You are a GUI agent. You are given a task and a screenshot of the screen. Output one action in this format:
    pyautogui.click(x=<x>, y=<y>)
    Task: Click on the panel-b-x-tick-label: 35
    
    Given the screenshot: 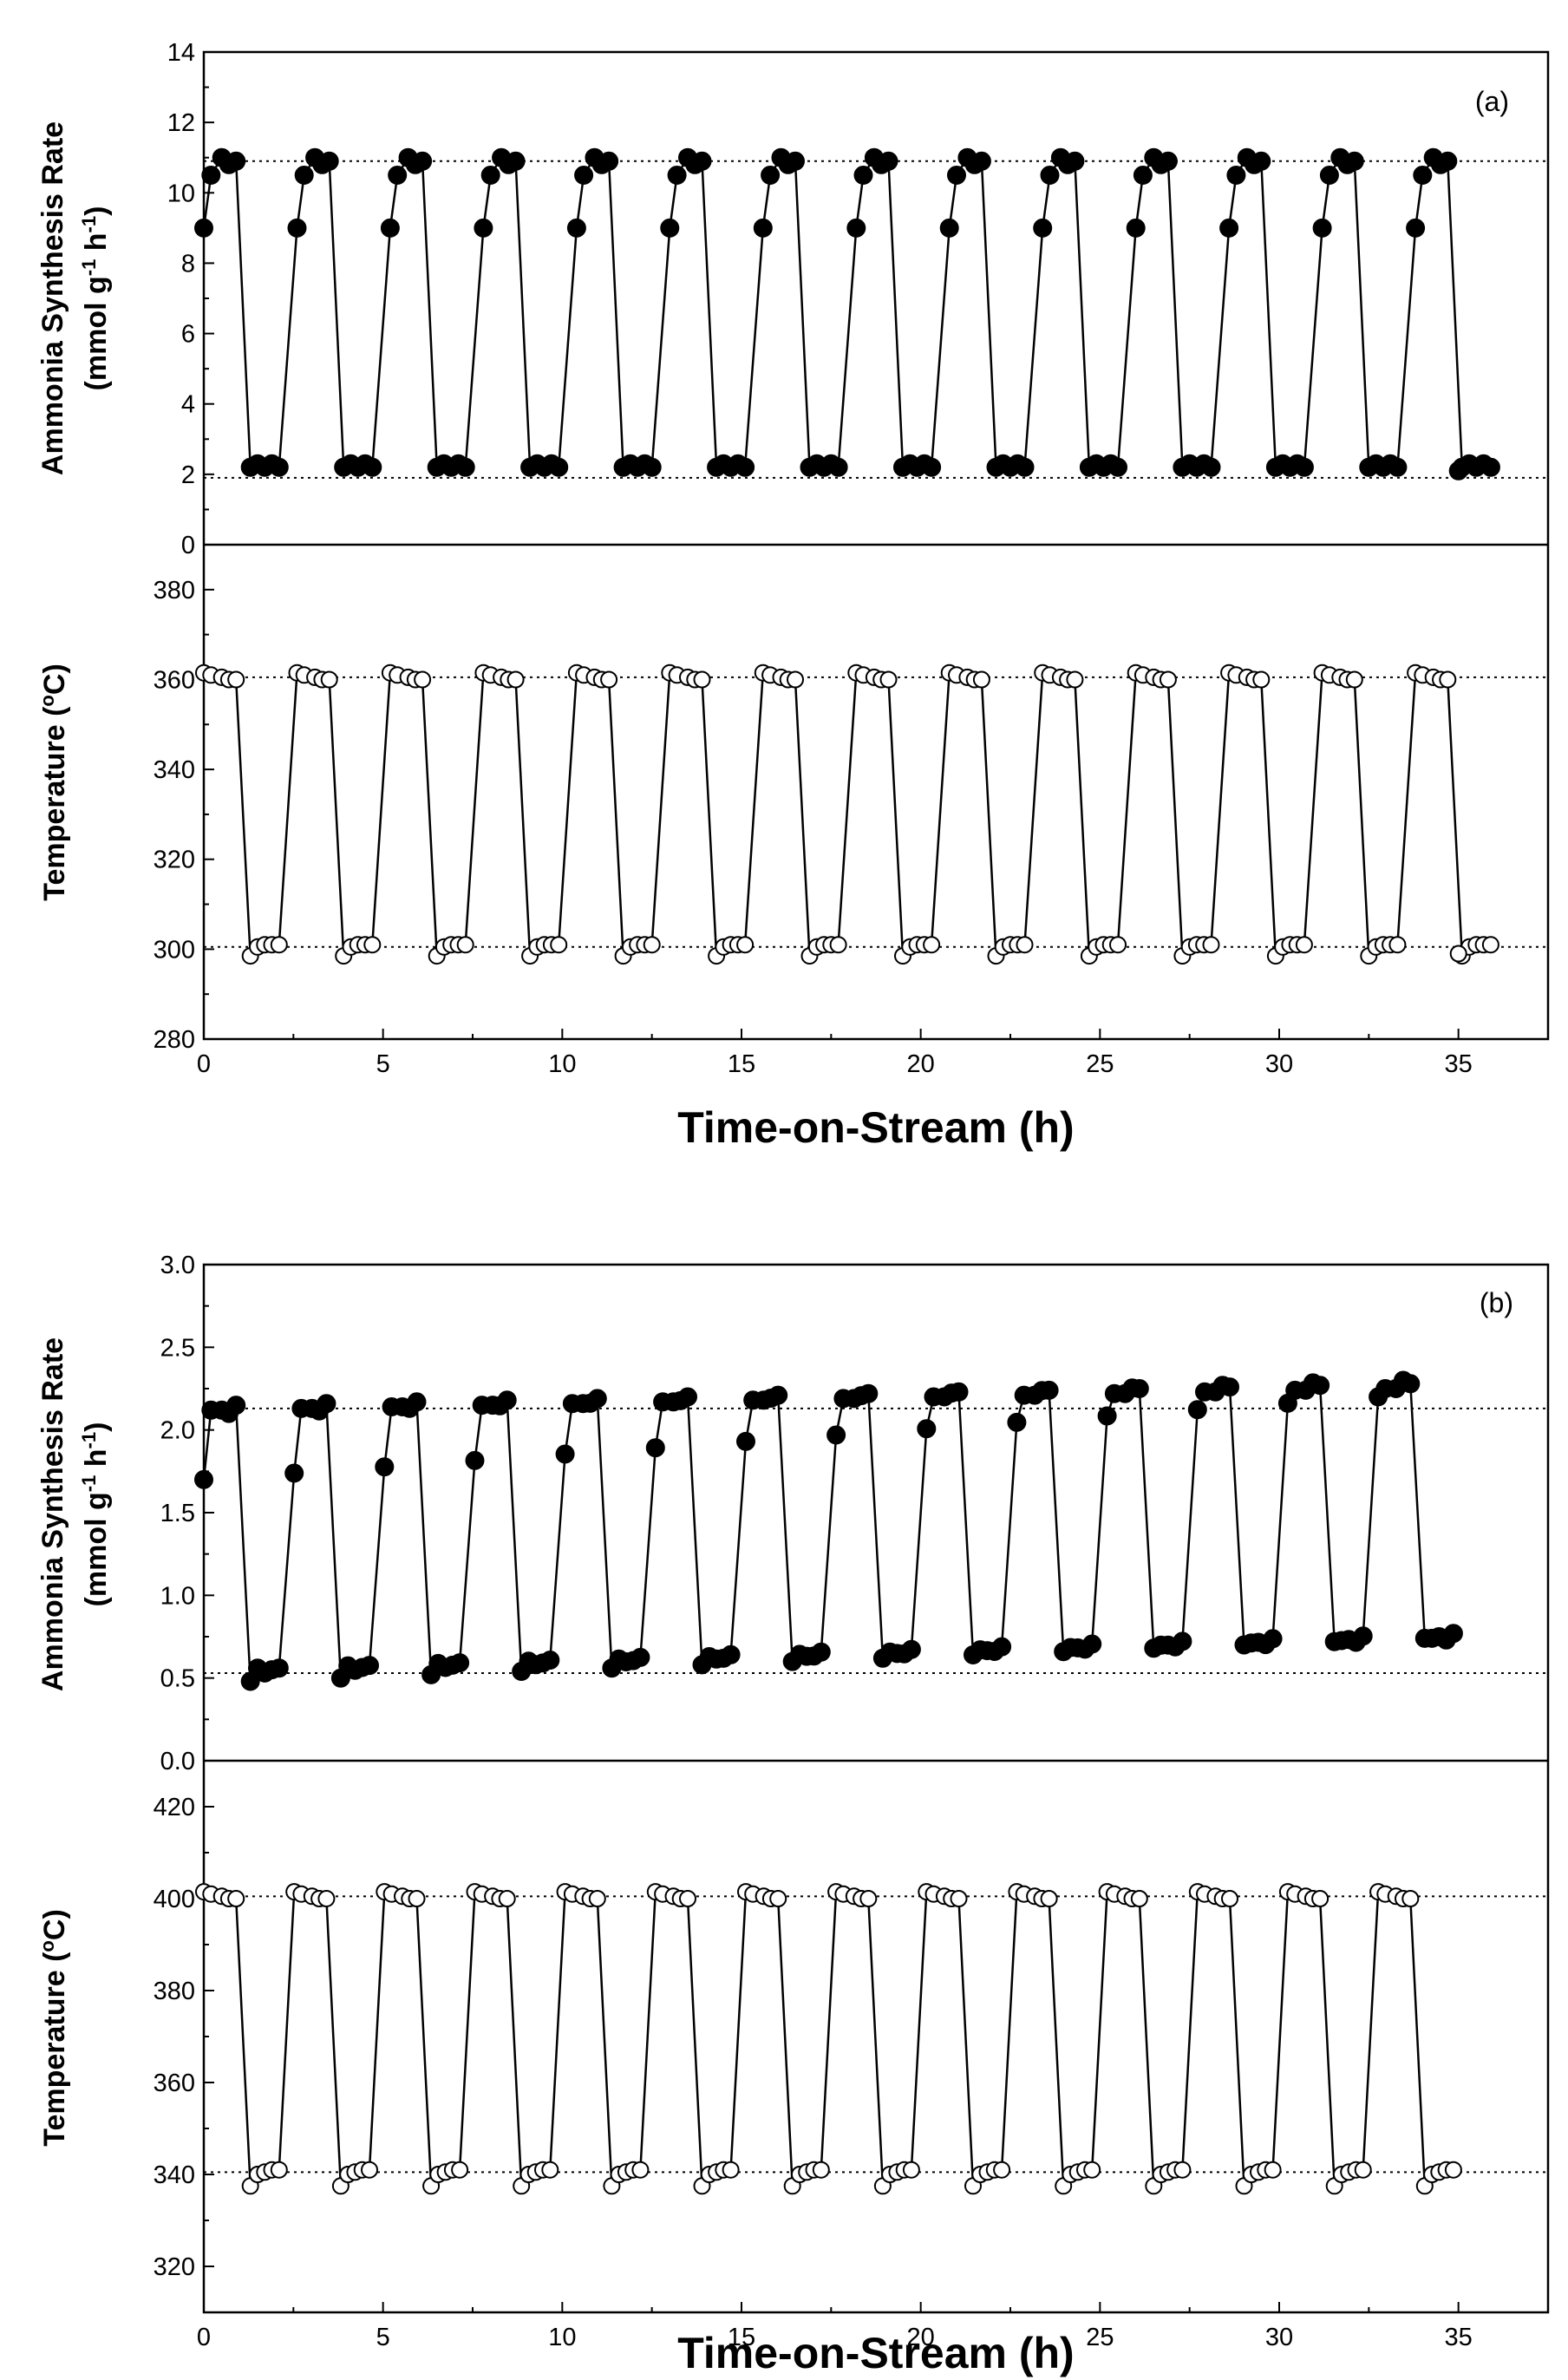 What is the action you would take?
    pyautogui.click(x=1459, y=2337)
    